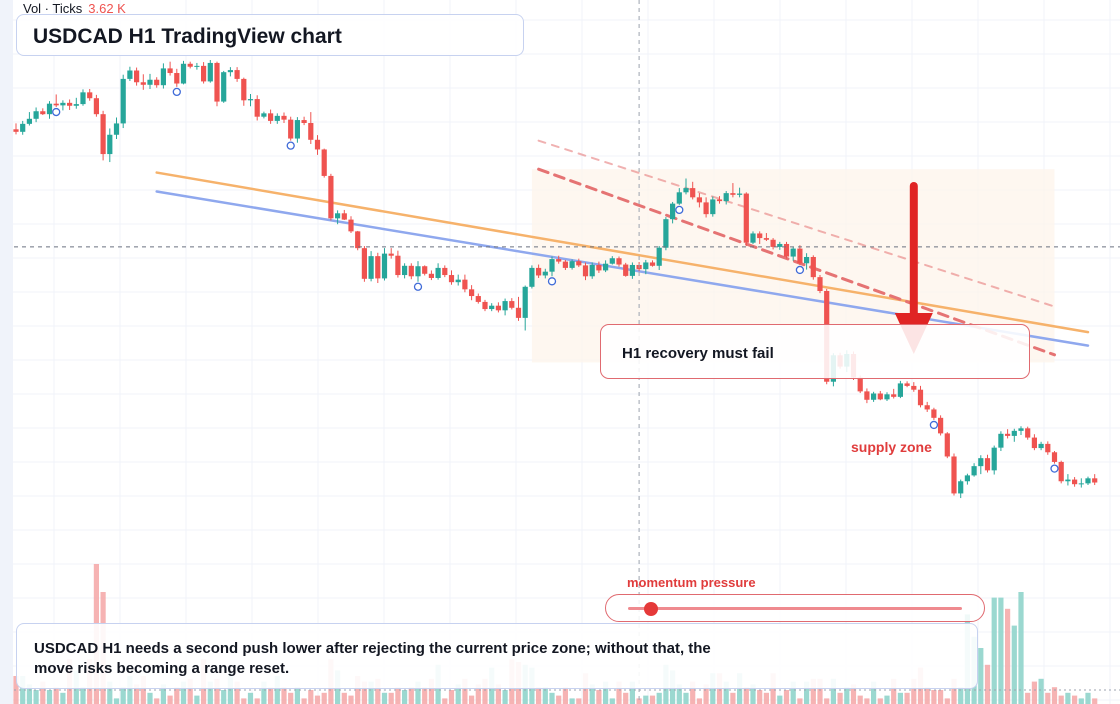 The height and width of the screenshot is (704, 1120). I want to click on momentum-knob, so click(651, 609).